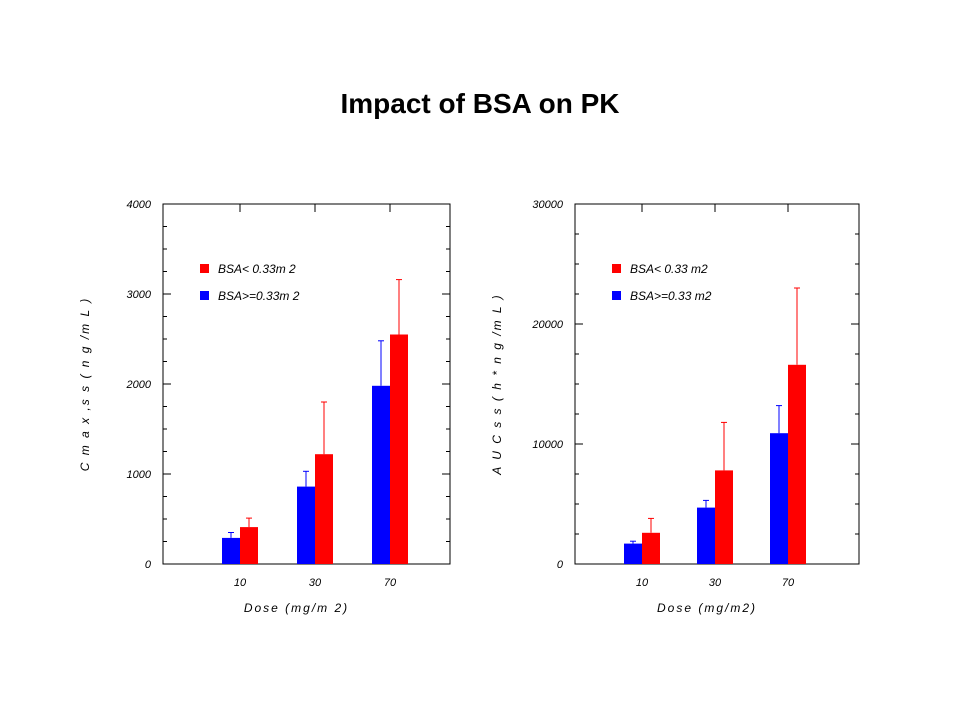  Describe the element at coordinates (139, 205) in the screenshot. I see `y-tick-label: 4000` at that location.